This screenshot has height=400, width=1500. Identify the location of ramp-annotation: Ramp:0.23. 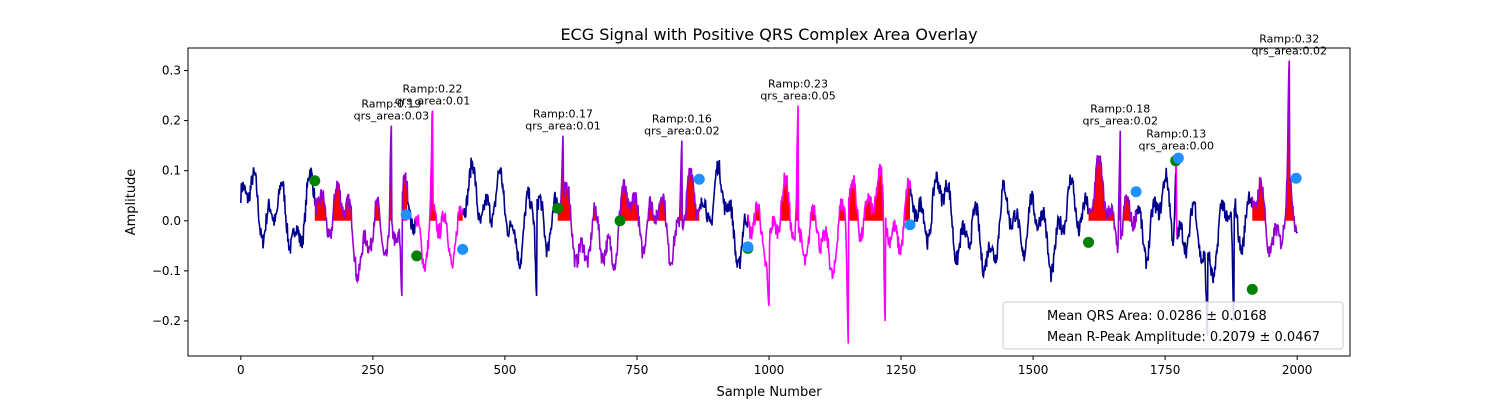
(798, 84).